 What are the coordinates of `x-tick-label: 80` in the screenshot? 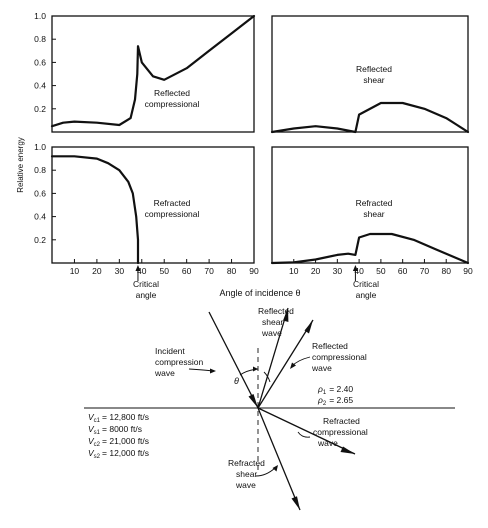 It's located at (232, 271).